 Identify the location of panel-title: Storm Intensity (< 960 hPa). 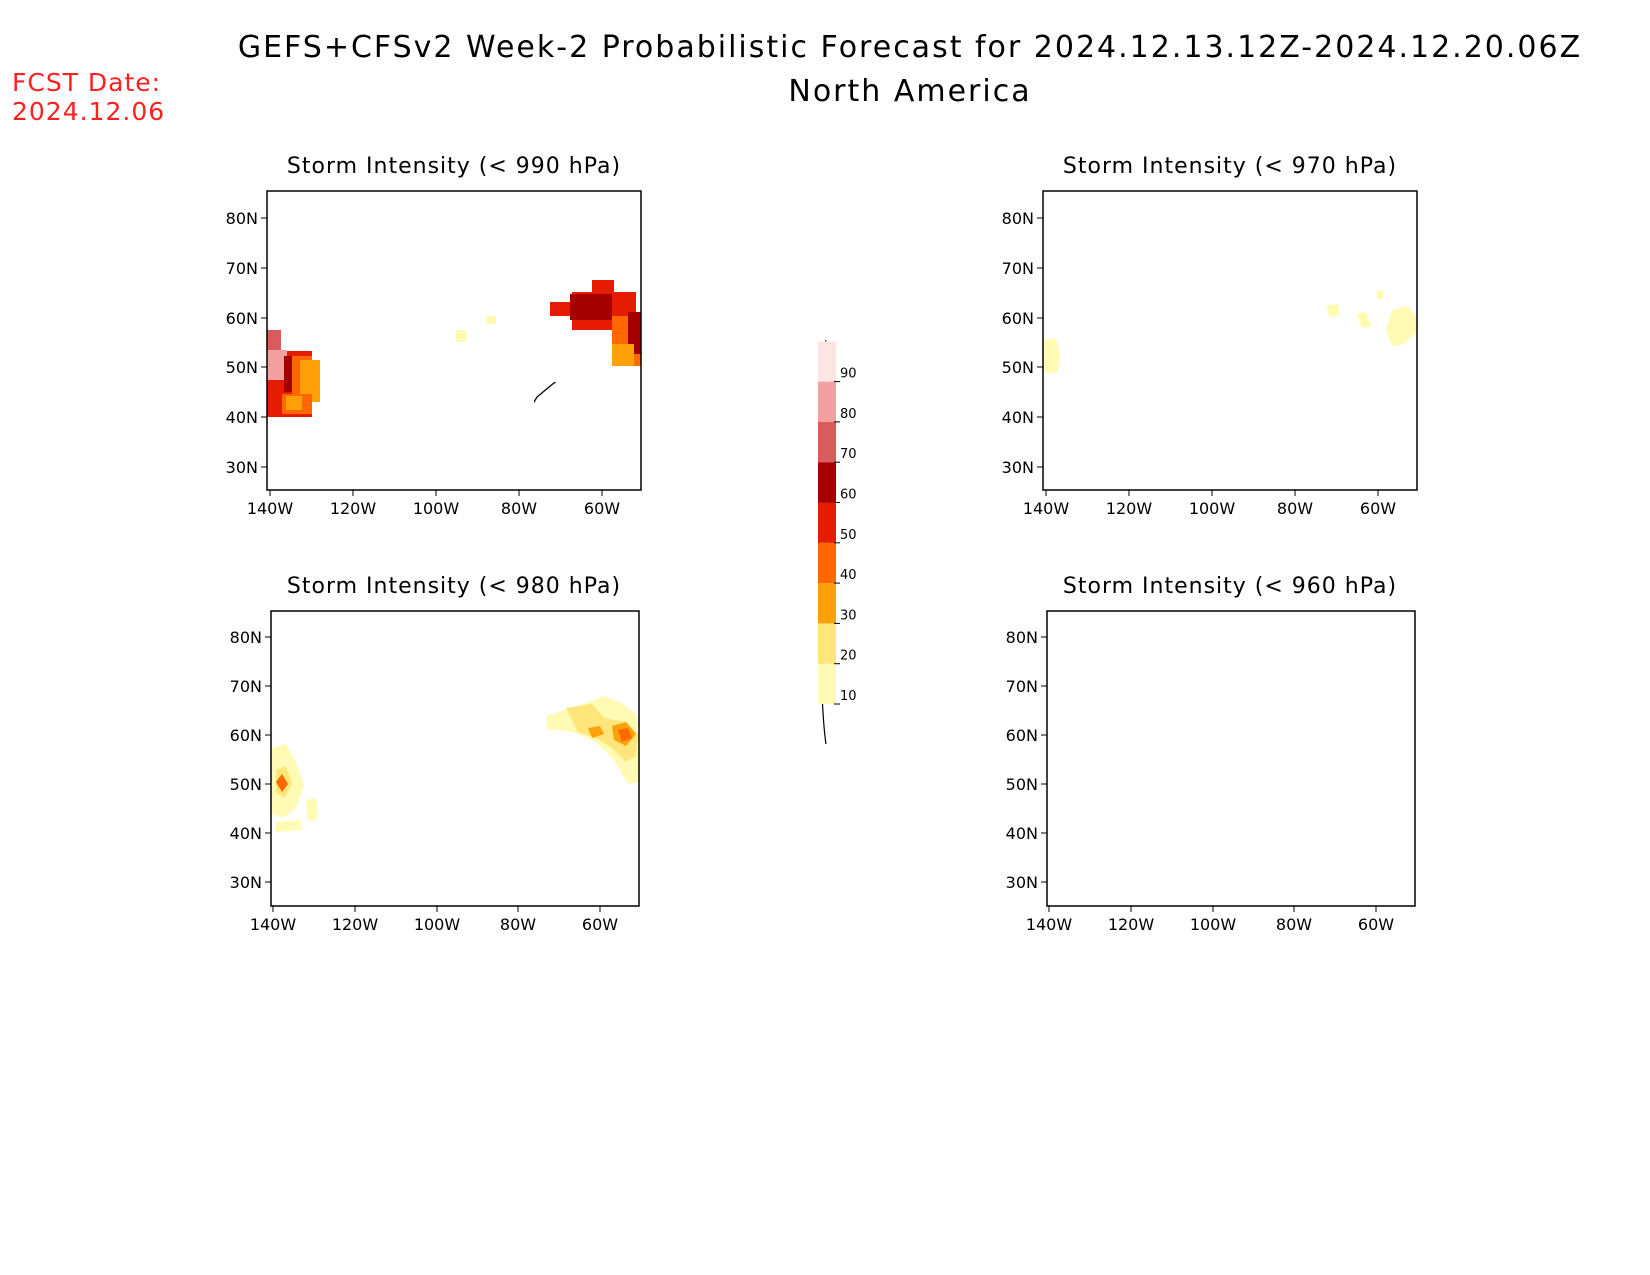
(1230, 586).